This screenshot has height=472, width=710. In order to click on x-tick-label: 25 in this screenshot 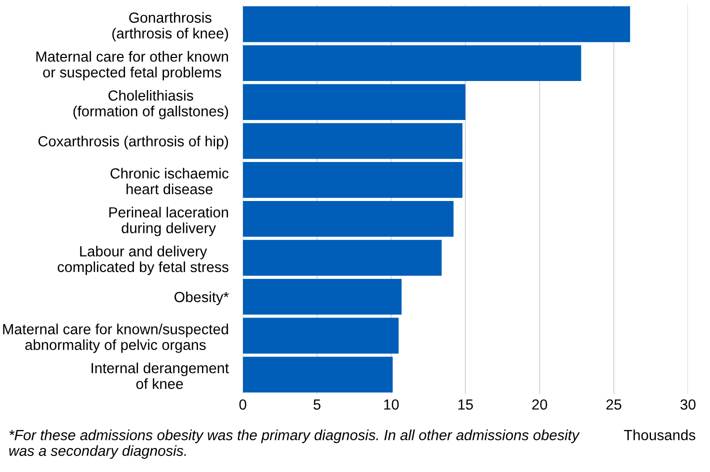, I will do `click(614, 404)`.